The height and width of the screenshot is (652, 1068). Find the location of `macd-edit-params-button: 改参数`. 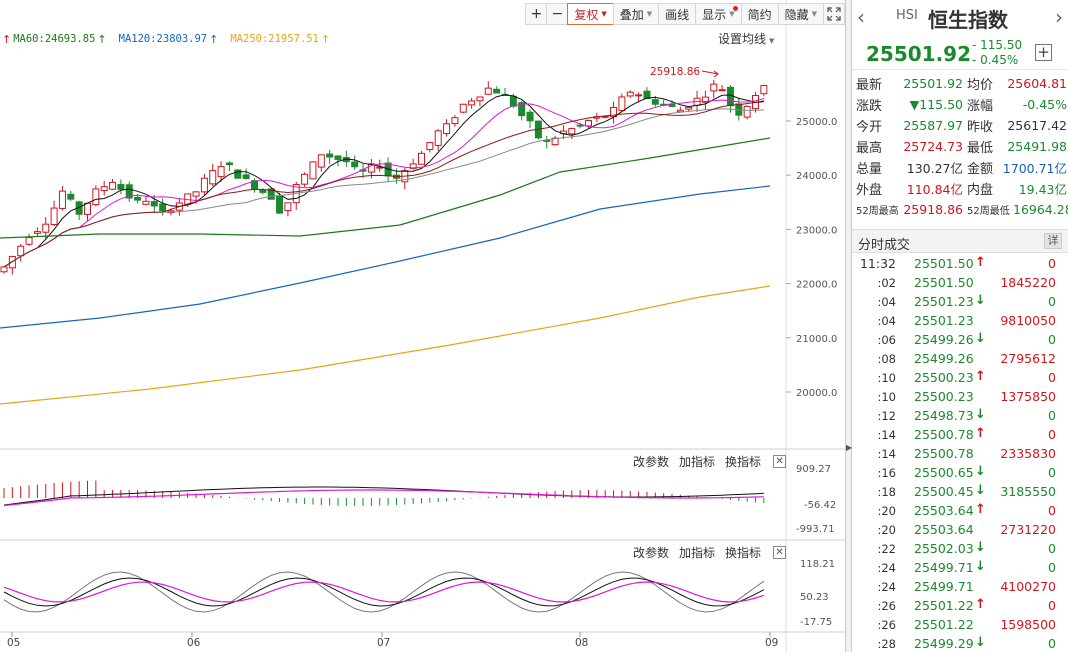

macd-edit-params-button: 改参数 is located at coordinates (651, 462).